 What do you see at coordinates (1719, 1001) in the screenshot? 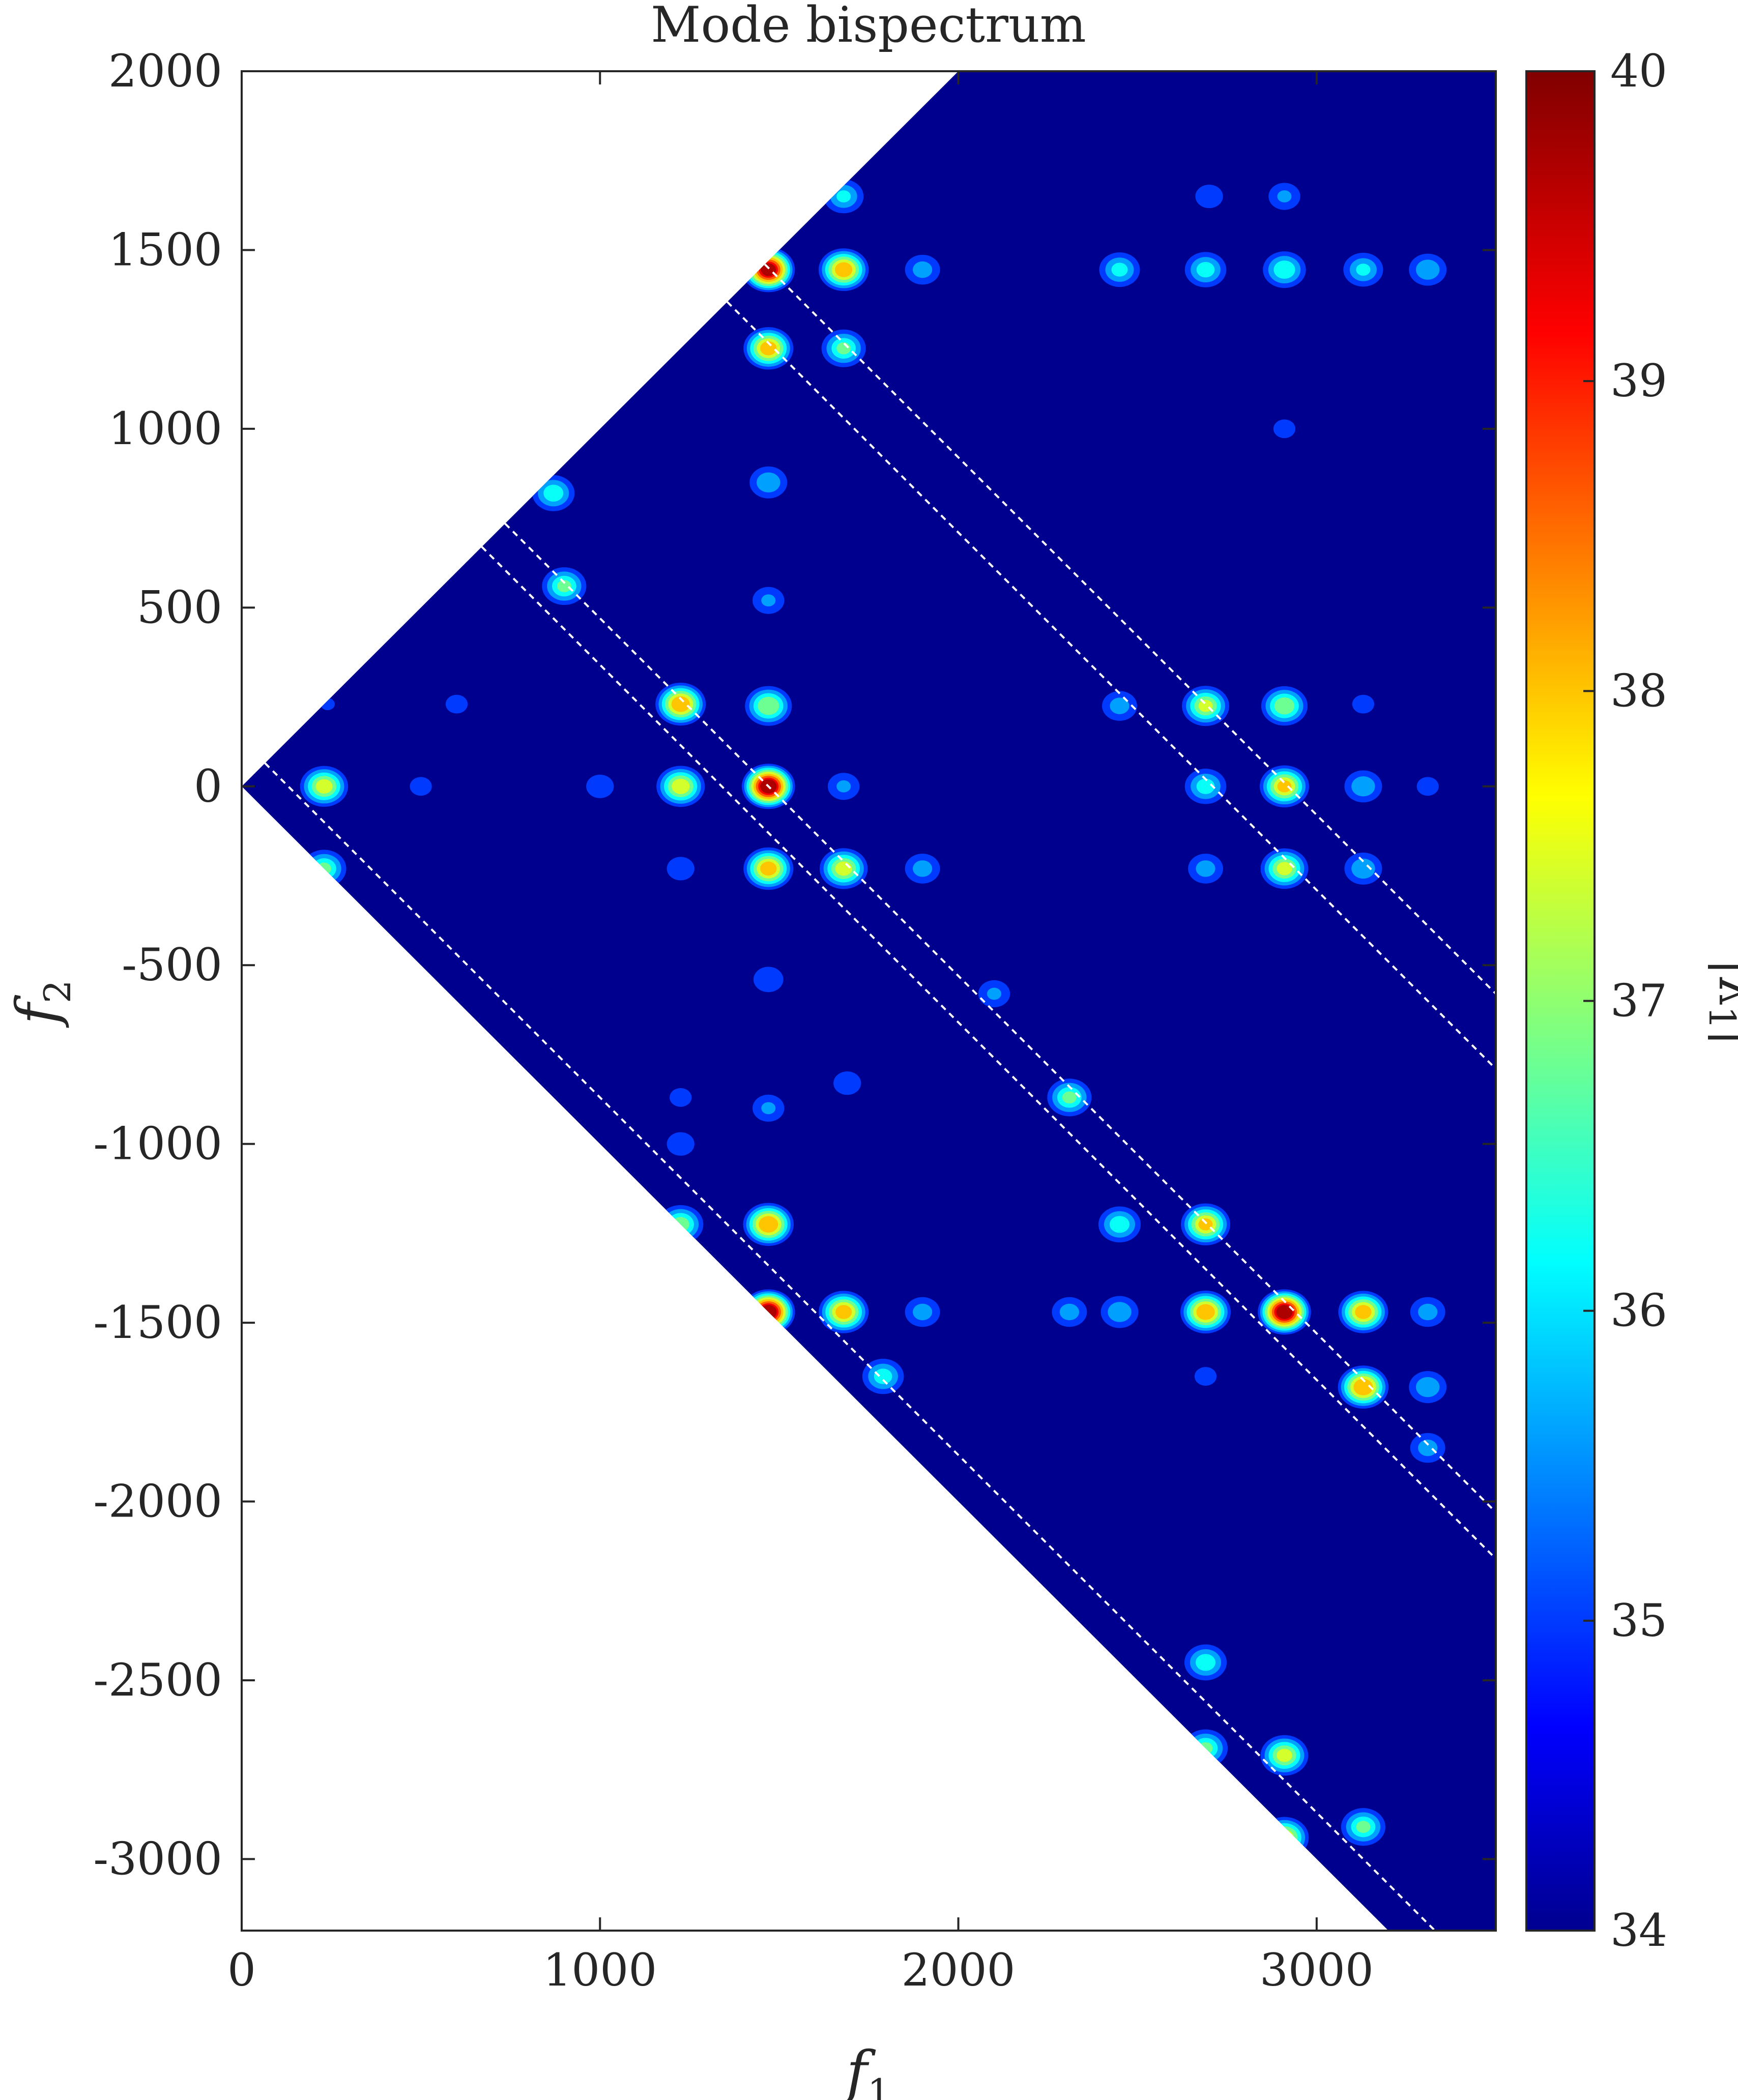
I see `colorbar-label: |λ1|` at bounding box center [1719, 1001].